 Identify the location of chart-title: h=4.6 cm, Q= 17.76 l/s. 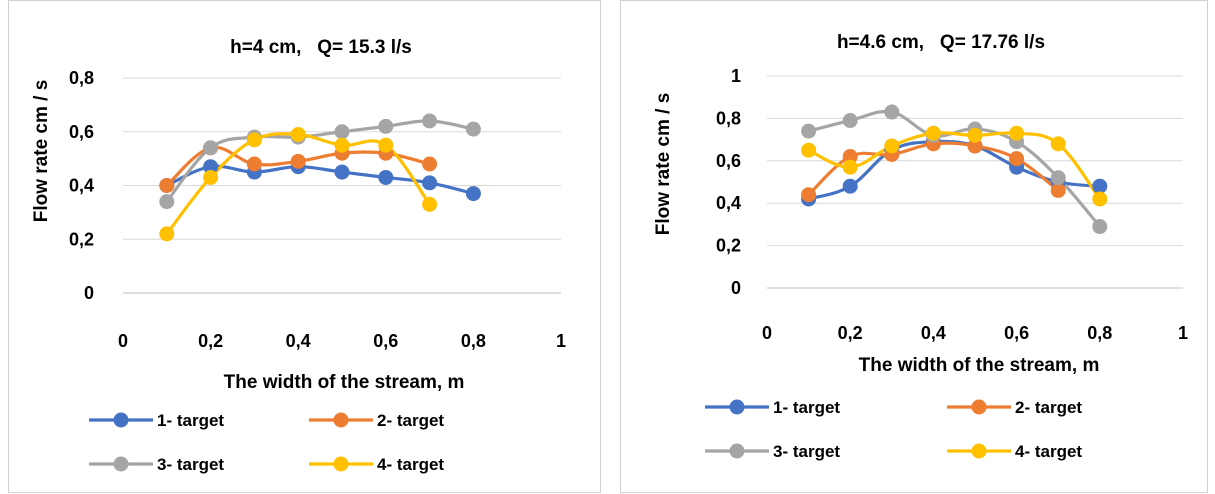
(941, 42).